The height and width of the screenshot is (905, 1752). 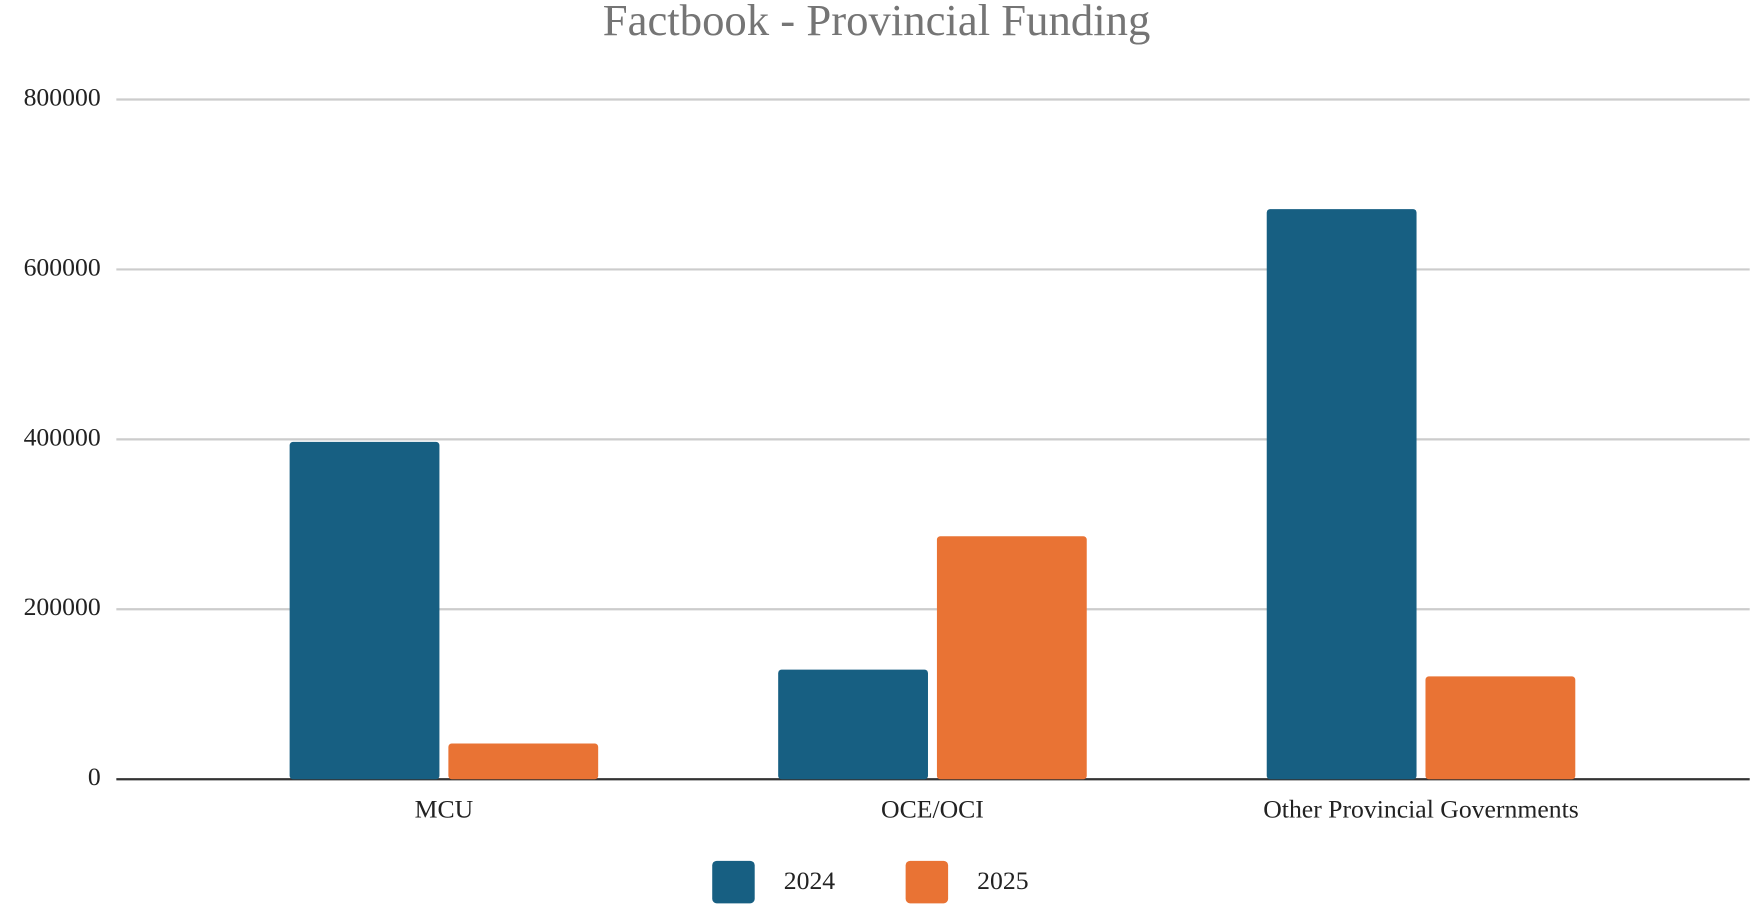 I want to click on legend-label: 2024, so click(x=810, y=880).